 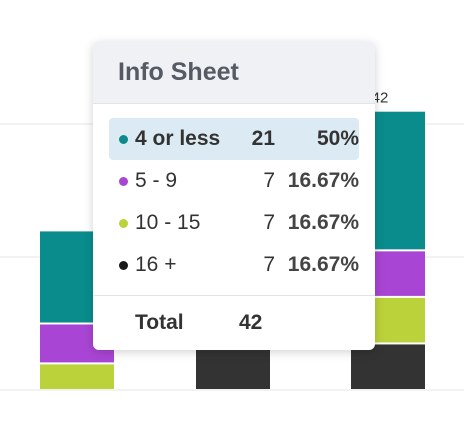 What do you see at coordinates (337, 138) in the screenshot?
I see `row-percent: 50%` at bounding box center [337, 138].